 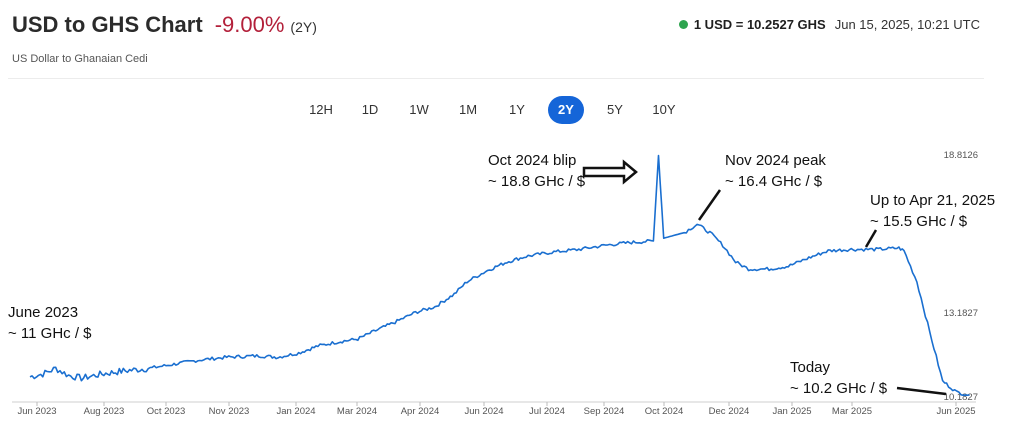 I want to click on x-tick-label: Jan 2024, so click(x=295, y=411).